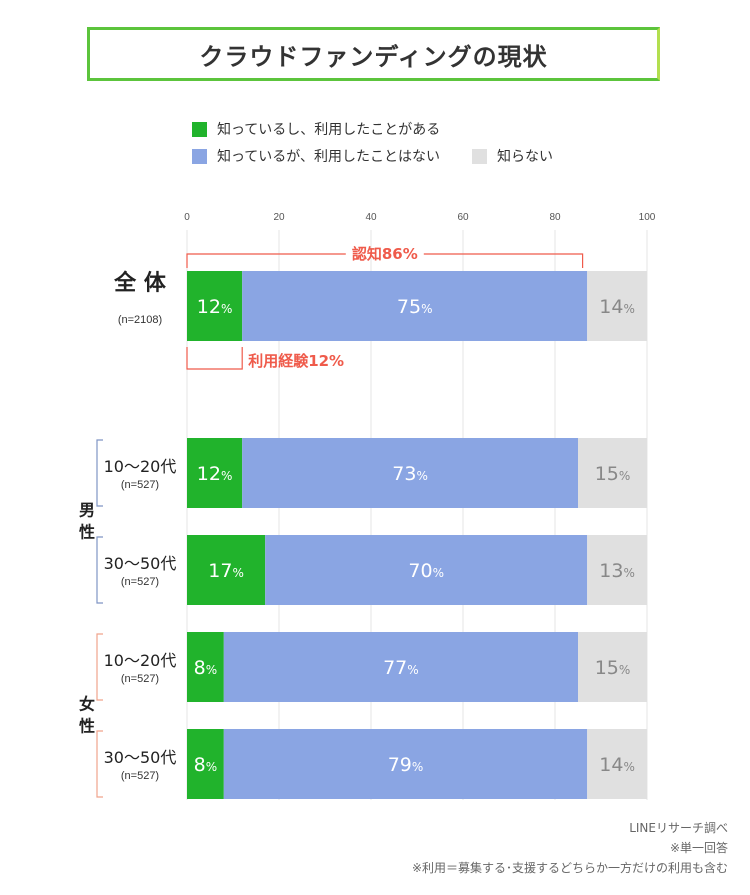 This screenshot has height=895, width=750. What do you see at coordinates (479, 156) in the screenshot?
I see `legend-swatch-unknown` at bounding box center [479, 156].